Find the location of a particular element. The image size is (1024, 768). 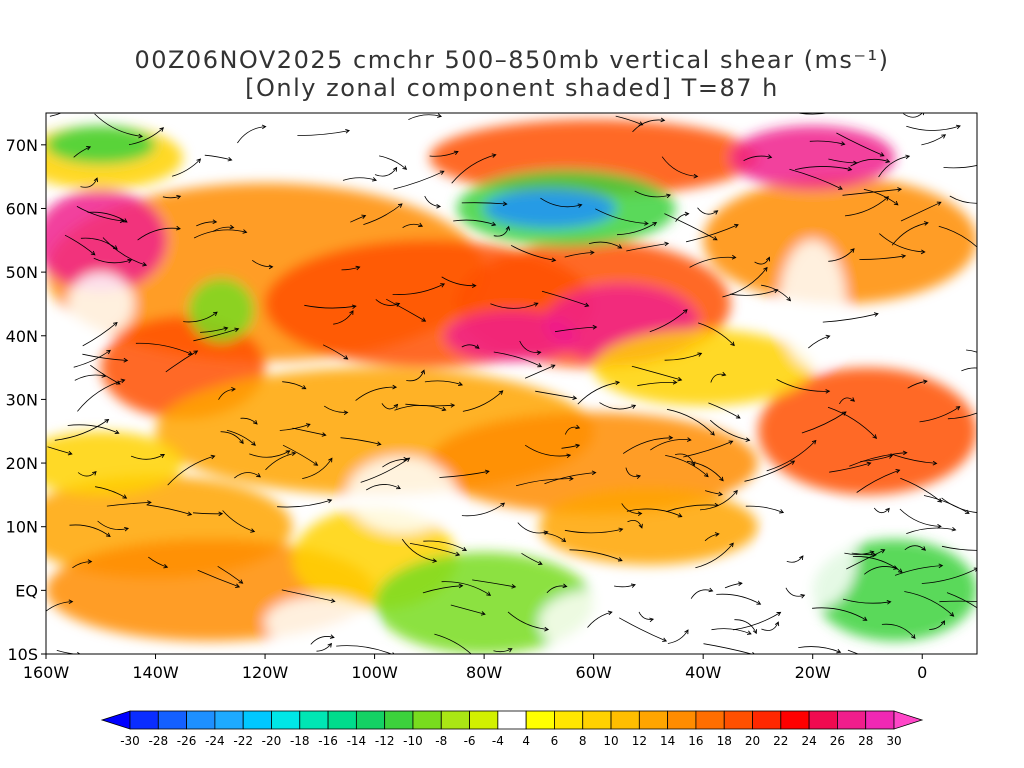

lon-tick-label: 60W is located at coordinates (594, 672).